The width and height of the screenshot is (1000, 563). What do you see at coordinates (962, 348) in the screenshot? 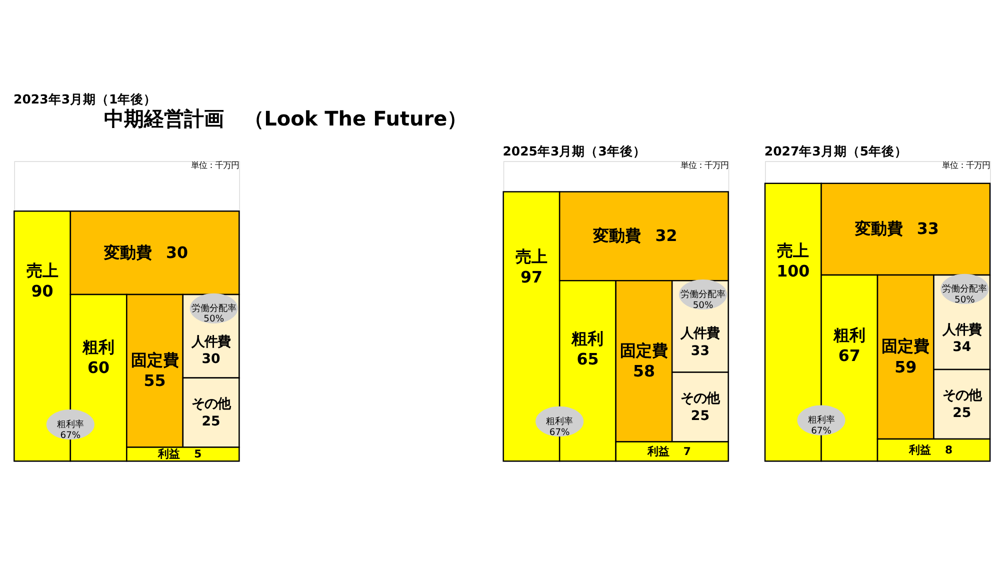
I see `data-label: 34` at bounding box center [962, 348].